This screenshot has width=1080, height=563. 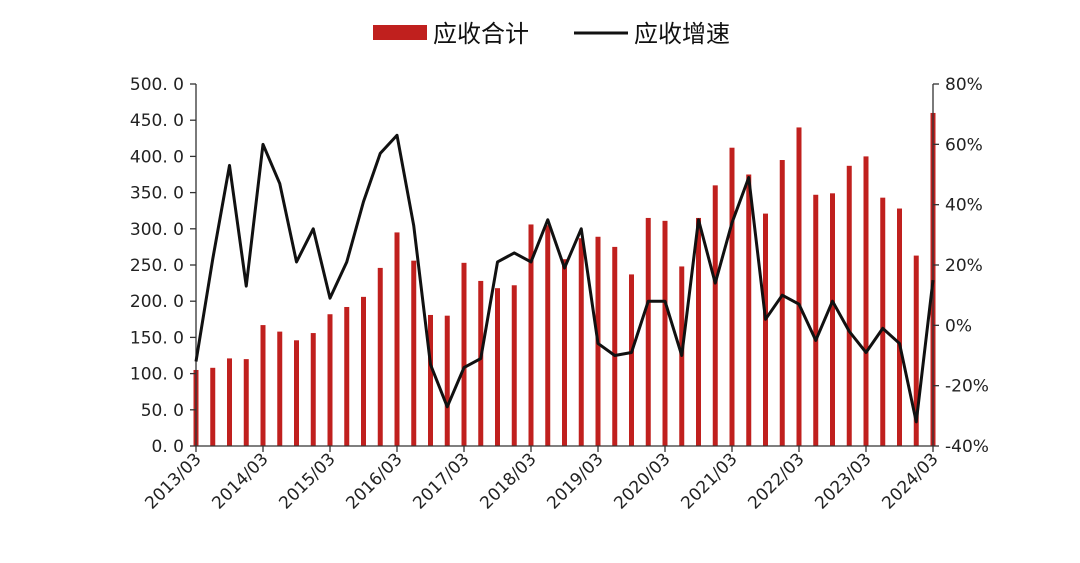 I want to click on legend: 应收合计 应收增速, so click(x=551, y=34).